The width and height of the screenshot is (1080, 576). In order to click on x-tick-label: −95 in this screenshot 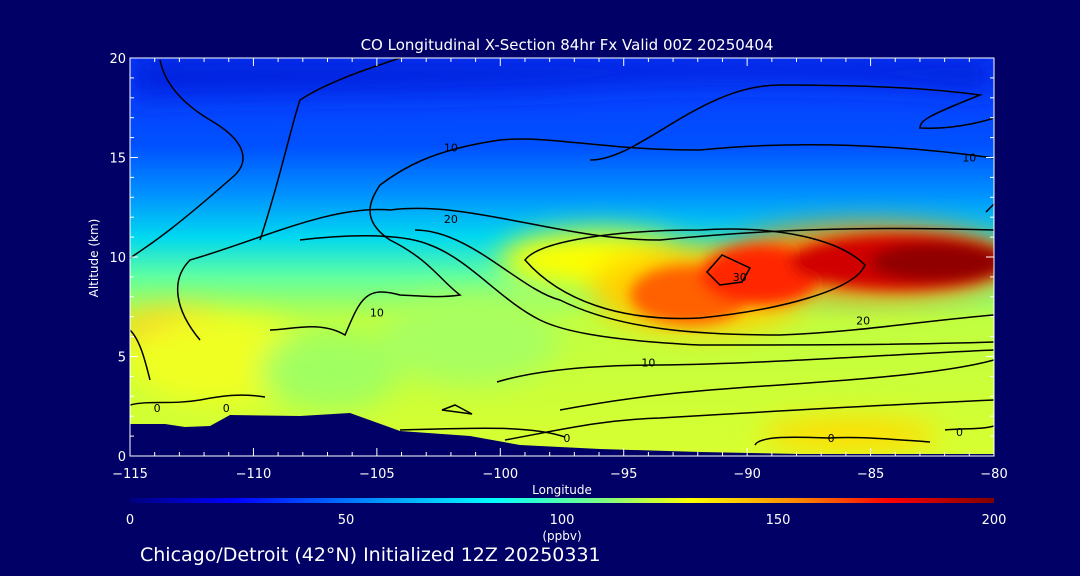, I will do `click(623, 474)`.